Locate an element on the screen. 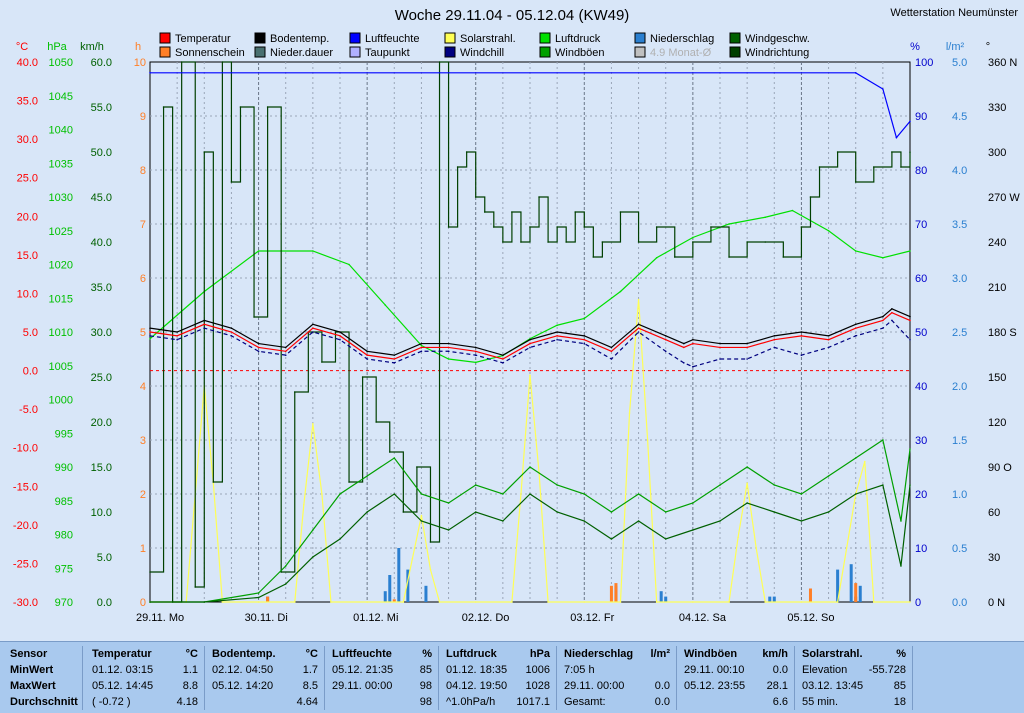  day-label: 05.12. So is located at coordinates (810, 618).